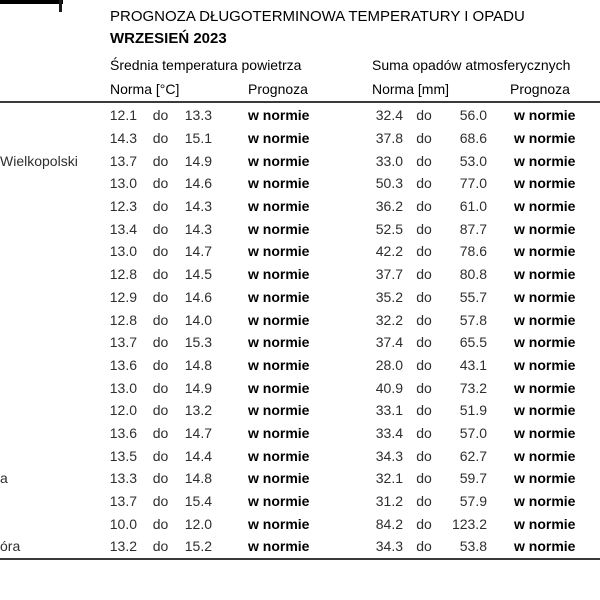  Describe the element at coordinates (198, 501) in the screenshot. I see `cell-temp-norm-max: 15.4` at that location.